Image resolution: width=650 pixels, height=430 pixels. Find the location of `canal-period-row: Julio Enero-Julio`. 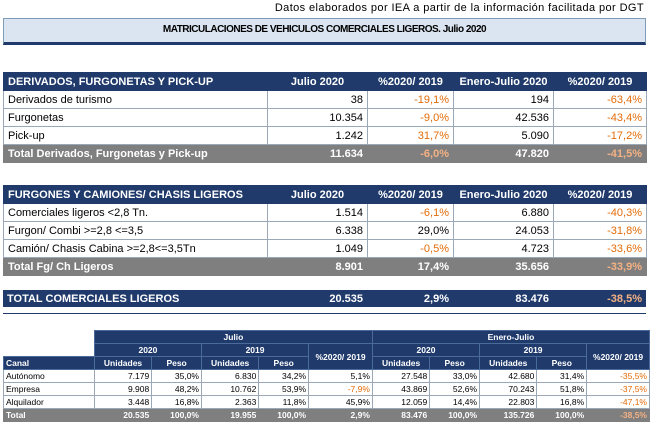

canal-period-row: Julio Enero-Julio is located at coordinates (326, 337).